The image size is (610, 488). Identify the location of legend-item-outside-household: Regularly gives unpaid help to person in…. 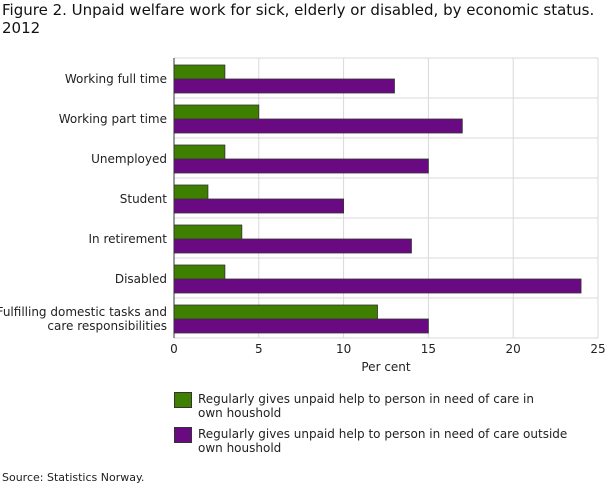
(376, 441).